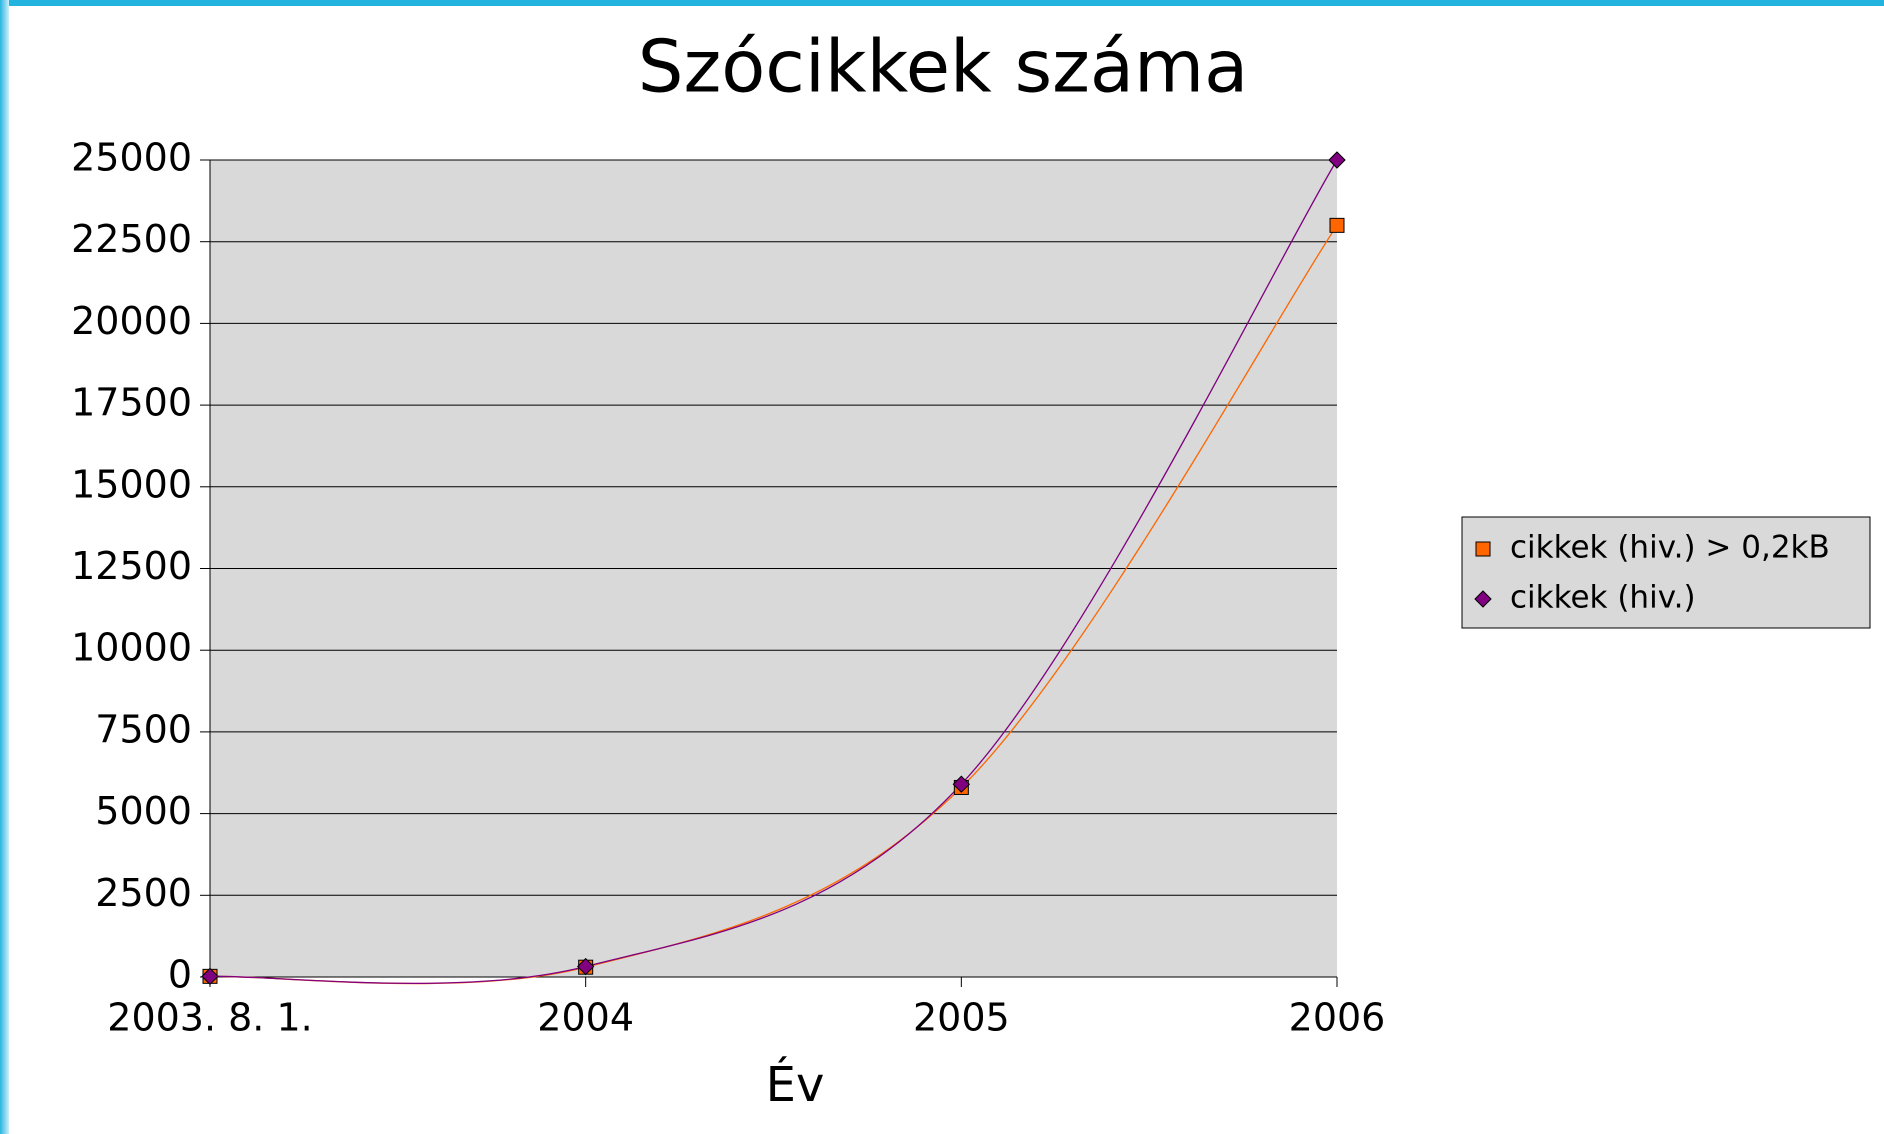  What do you see at coordinates (1603, 598) in the screenshot?
I see `legend-label: cikkek (hiv.)` at bounding box center [1603, 598].